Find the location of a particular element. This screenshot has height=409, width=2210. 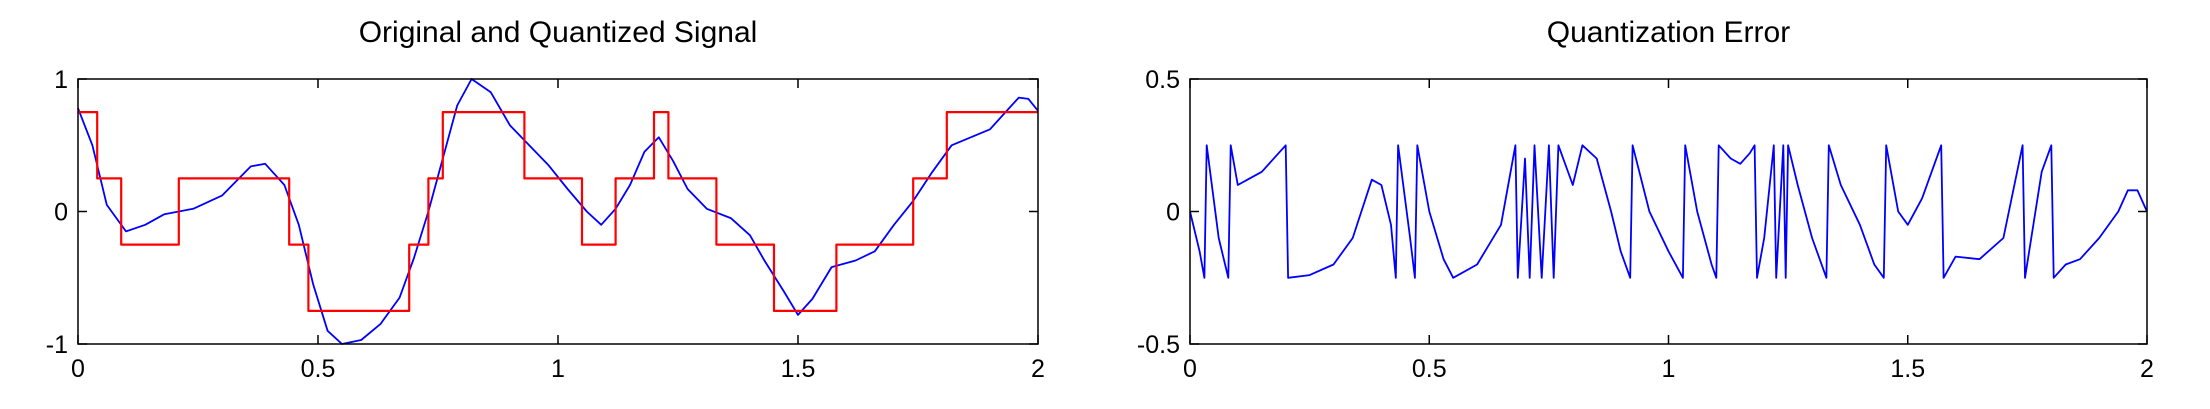

chart-title: Original and Quantized Signal is located at coordinates (558, 32).